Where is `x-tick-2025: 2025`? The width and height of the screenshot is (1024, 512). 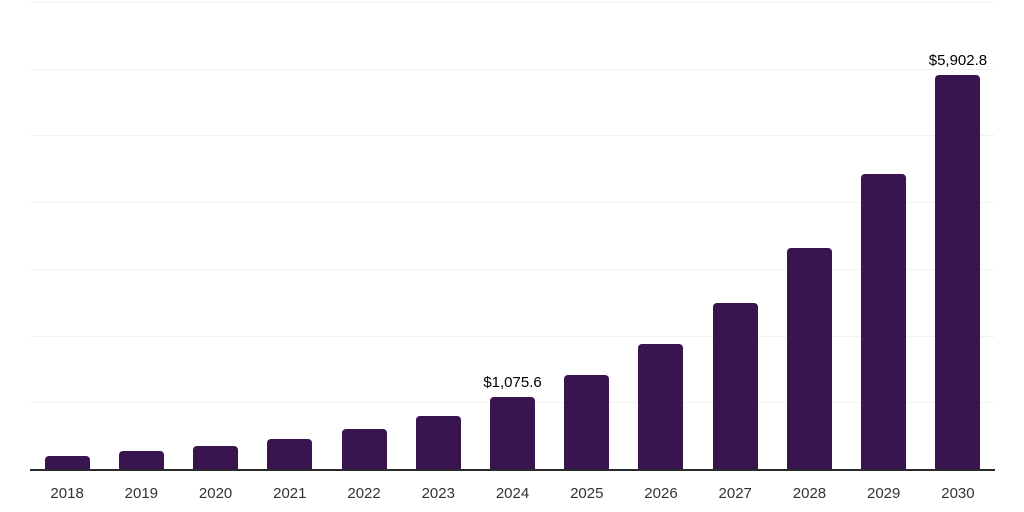
x-tick-2025: 2025 is located at coordinates (587, 493).